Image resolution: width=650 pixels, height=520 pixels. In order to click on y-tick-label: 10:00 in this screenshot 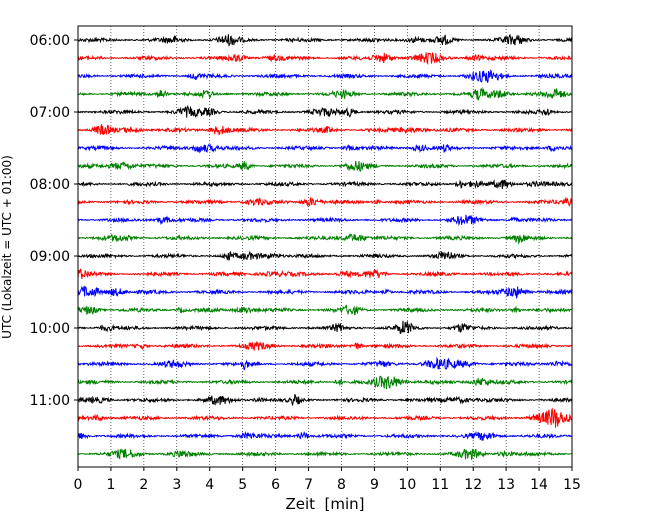, I will do `click(50, 329)`.